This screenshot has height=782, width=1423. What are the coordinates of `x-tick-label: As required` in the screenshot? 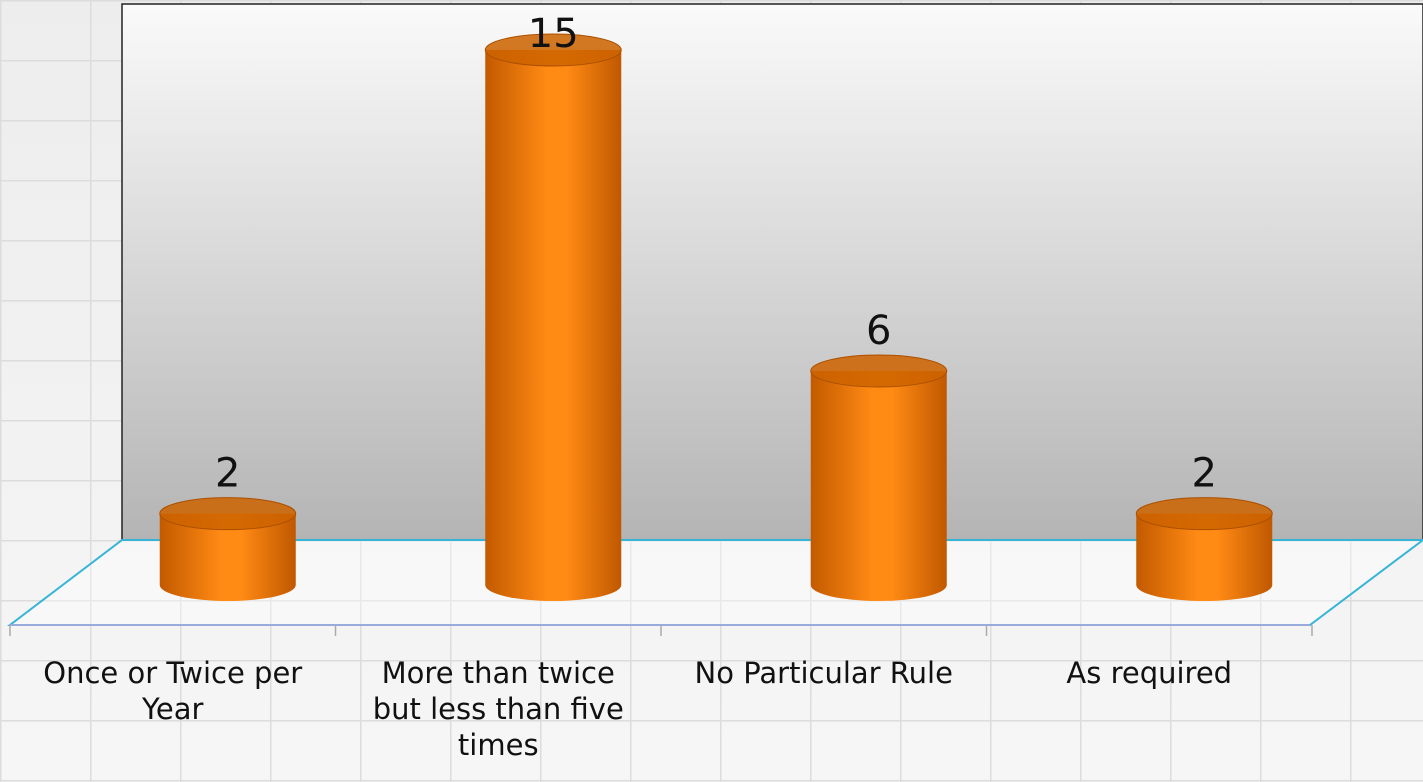 It's located at (1149, 673).